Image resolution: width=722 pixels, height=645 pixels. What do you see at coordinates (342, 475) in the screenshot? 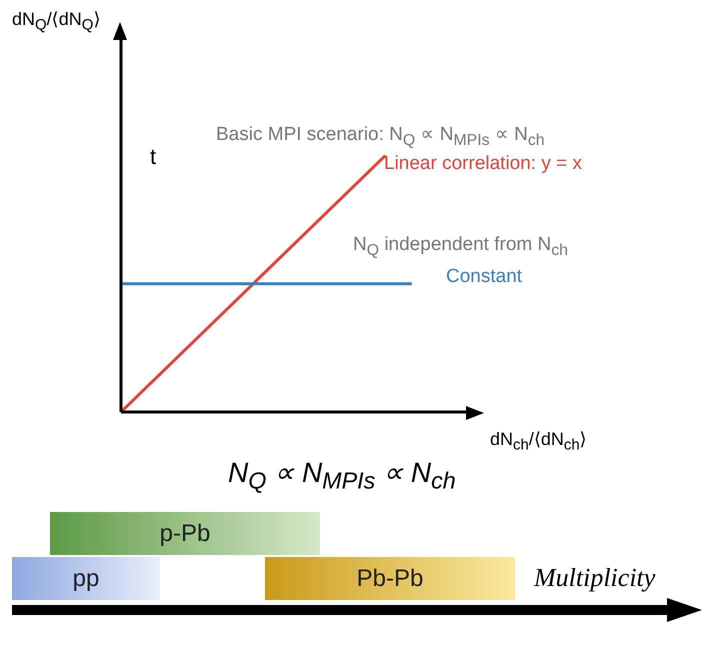
I see `text: N$_{Q}$ ∝ N$_{MPIs}$ ∝ N$_{ch}$` at bounding box center [342, 475].